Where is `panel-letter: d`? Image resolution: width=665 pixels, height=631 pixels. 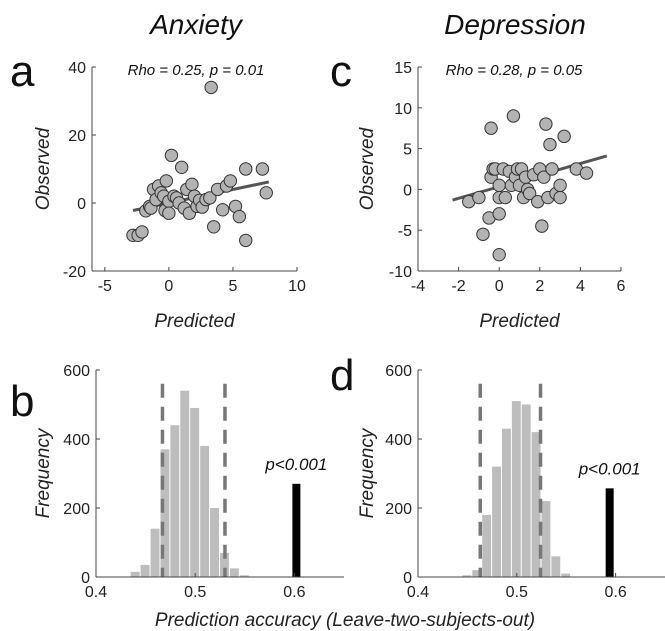 panel-letter: d is located at coordinates (342, 375).